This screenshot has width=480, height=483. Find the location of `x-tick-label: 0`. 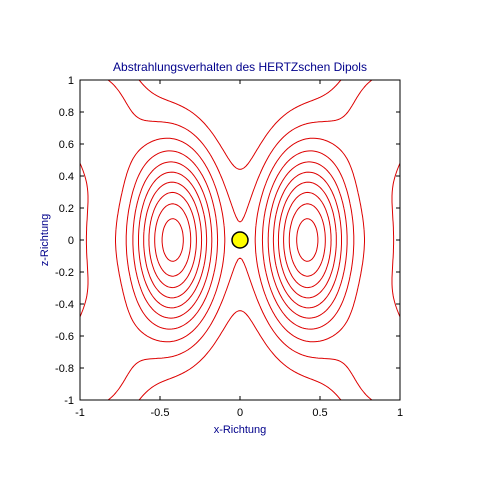

x-tick-label: 0 is located at coordinates (240, 413).